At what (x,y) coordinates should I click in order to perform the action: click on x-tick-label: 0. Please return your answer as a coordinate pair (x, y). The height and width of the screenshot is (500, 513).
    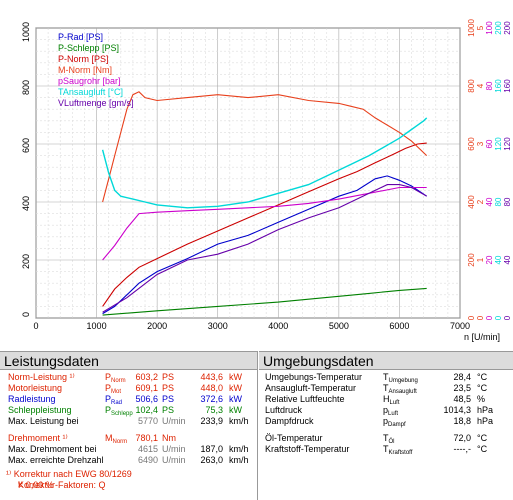
    Looking at the image, I should click on (35, 326).